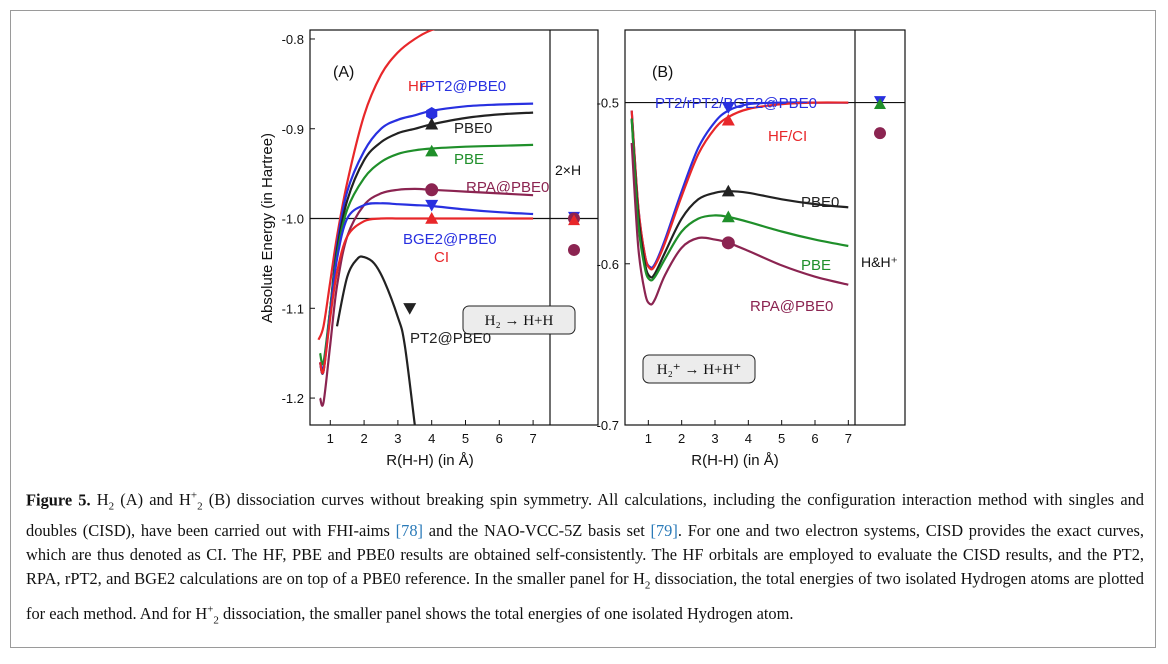 This screenshot has height=664, width=1168. Describe the element at coordinates (99, 500) in the screenshot. I see `caption-text: H` at that location.